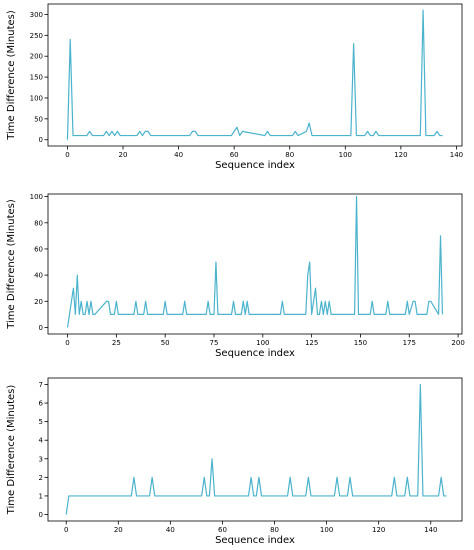 The height and width of the screenshot is (550, 474). Describe the element at coordinates (38, 276) in the screenshot. I see `y-tick-label: 40` at that location.